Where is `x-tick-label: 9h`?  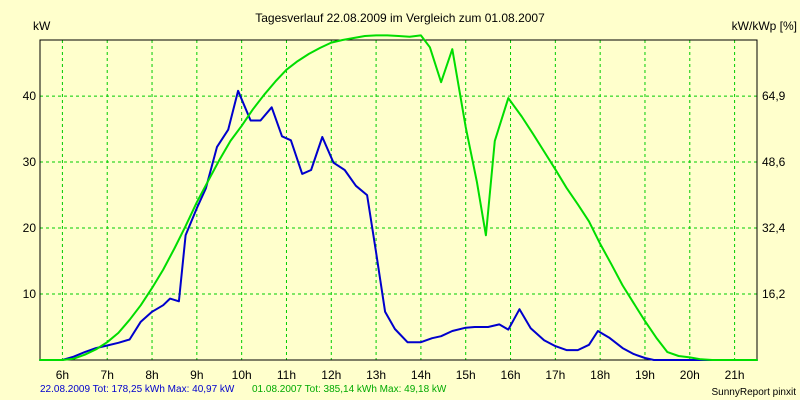
x-tick-label: 9h is located at coordinates (196, 375).